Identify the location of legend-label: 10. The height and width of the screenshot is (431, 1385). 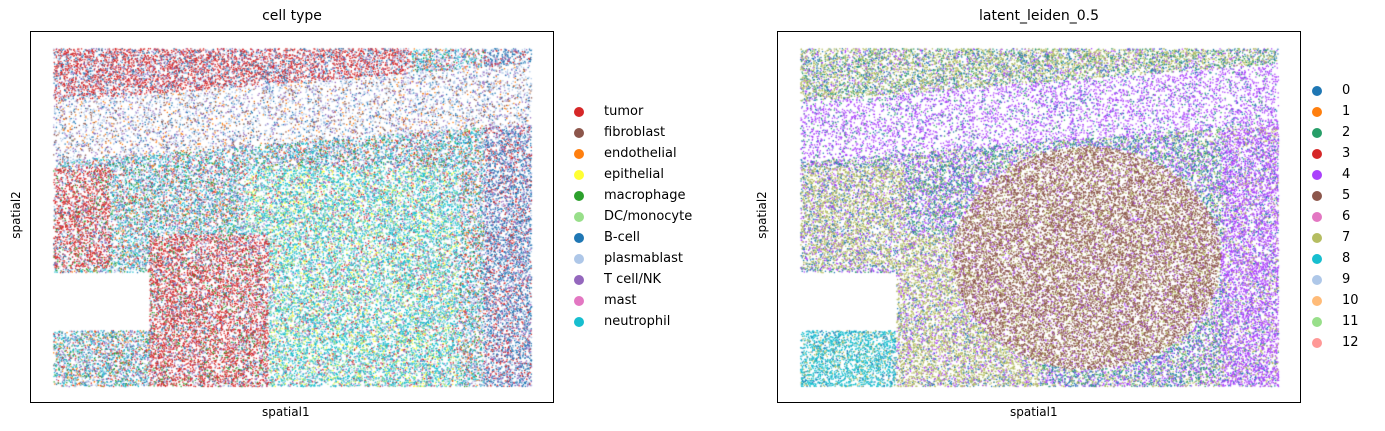
(1350, 300).